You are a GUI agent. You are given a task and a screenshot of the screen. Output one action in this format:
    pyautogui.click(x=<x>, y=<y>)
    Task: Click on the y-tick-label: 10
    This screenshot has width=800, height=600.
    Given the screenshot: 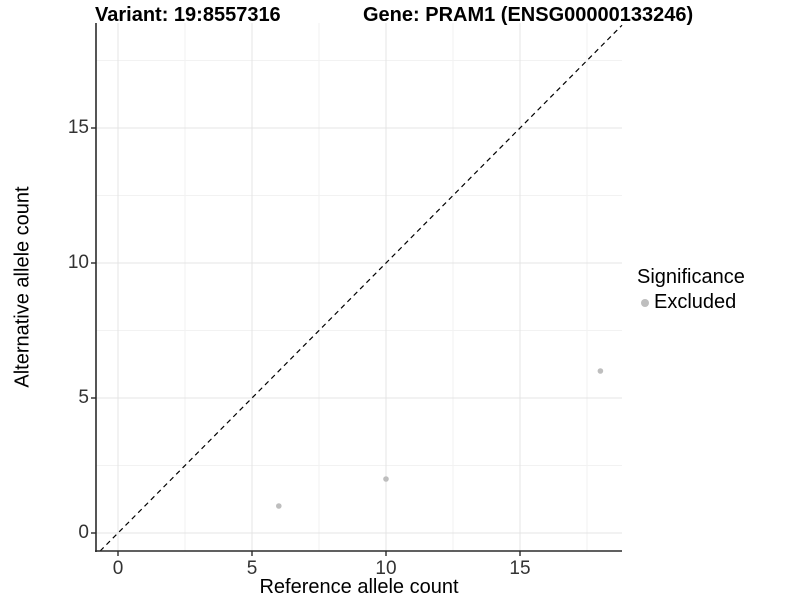 What is the action you would take?
    pyautogui.click(x=78, y=262)
    